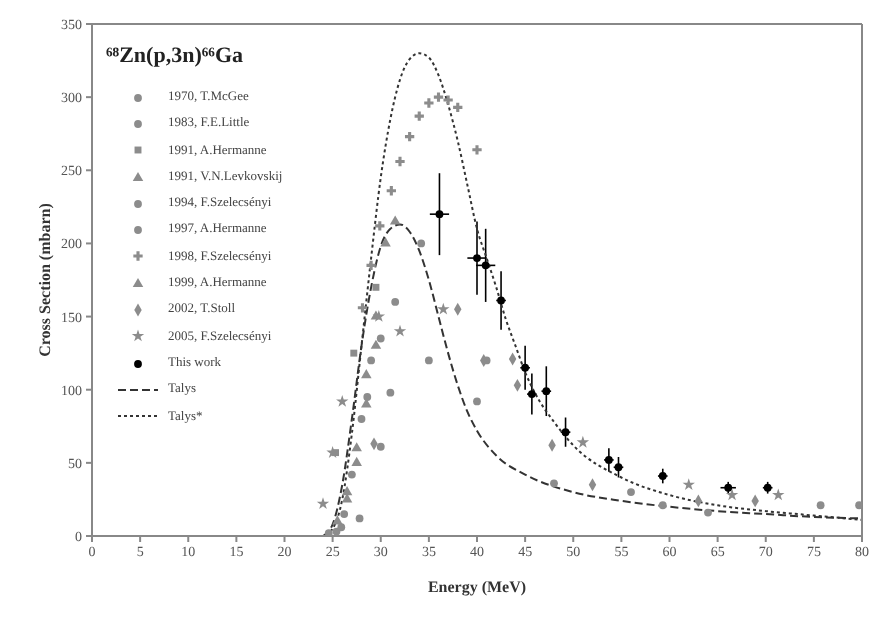 The image size is (884, 640). What do you see at coordinates (44, 279) in the screenshot?
I see `y-axis-title: Cross Section (mbarn)` at bounding box center [44, 279].